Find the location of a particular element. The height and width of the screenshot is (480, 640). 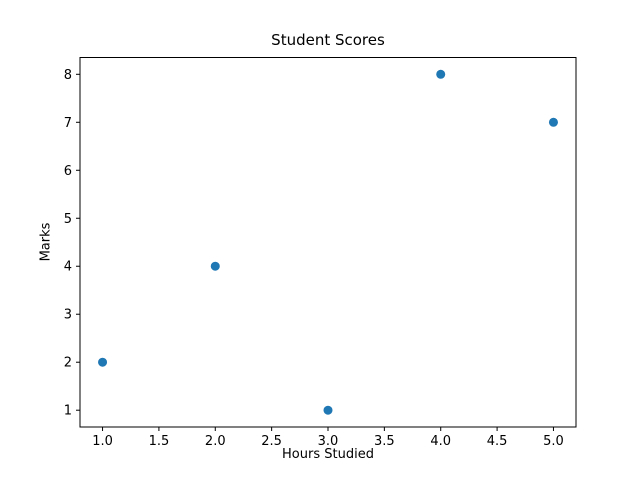

y-tick-label: 7 is located at coordinates (68, 123).